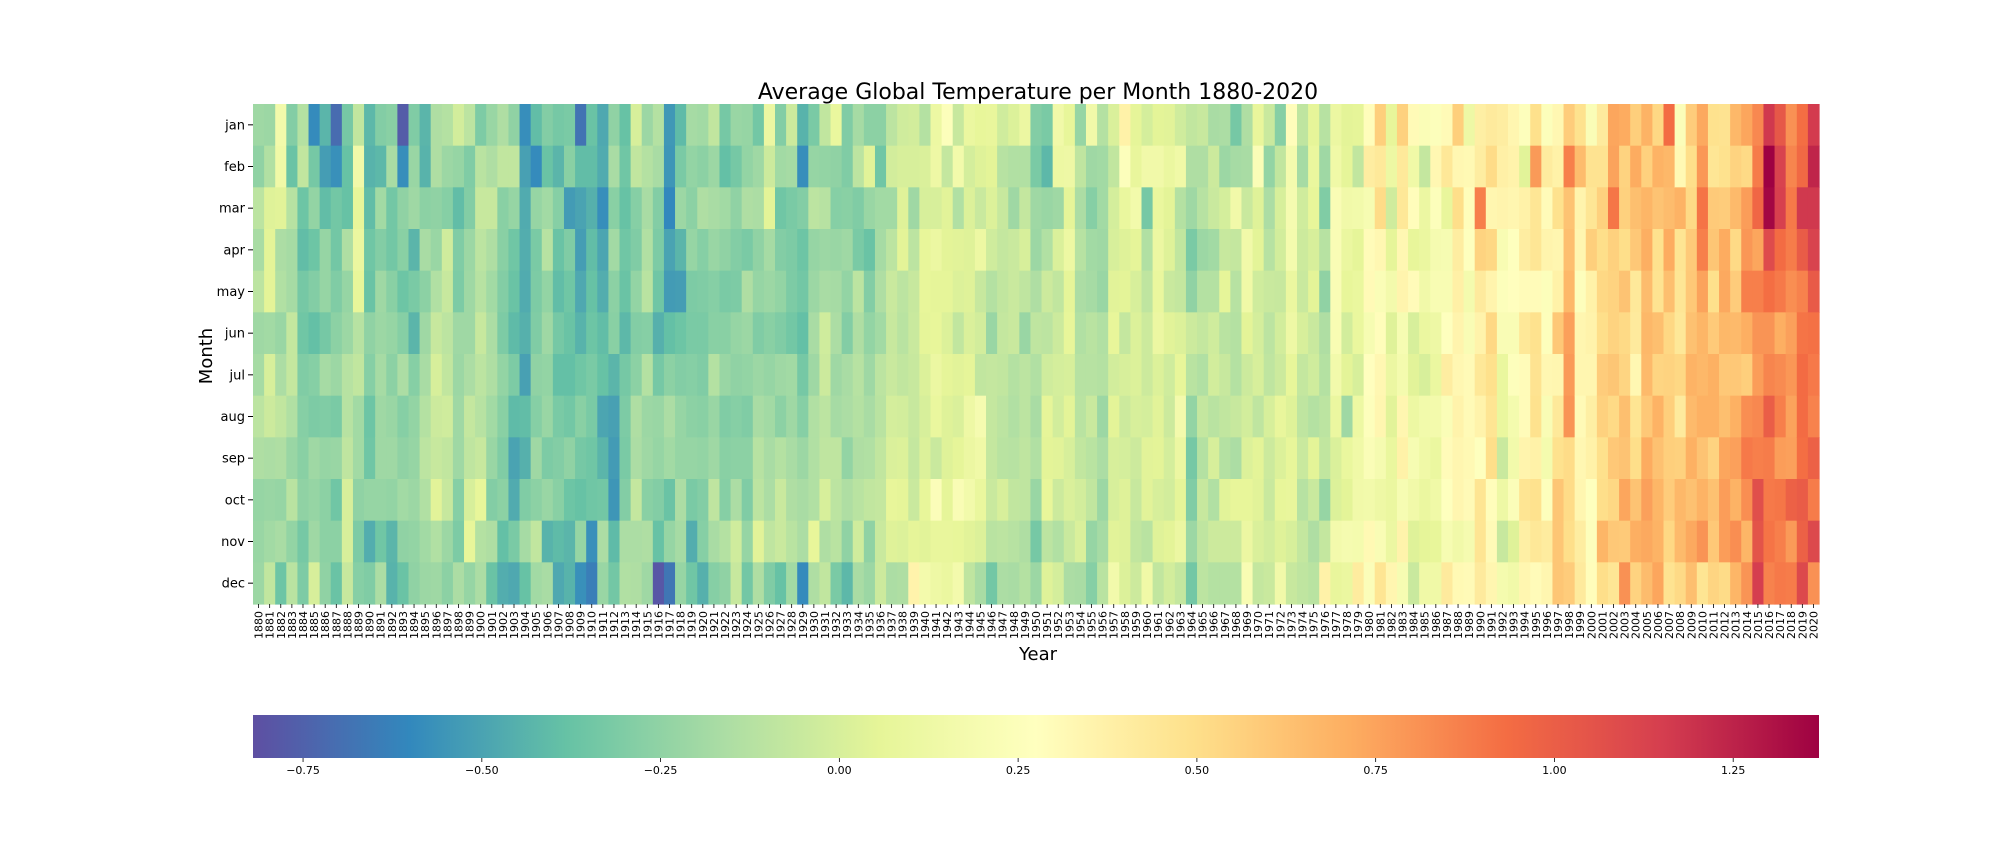  Describe the element at coordinates (1018, 770) in the screenshot. I see `colorbar-tick-label: 0.25` at that location.